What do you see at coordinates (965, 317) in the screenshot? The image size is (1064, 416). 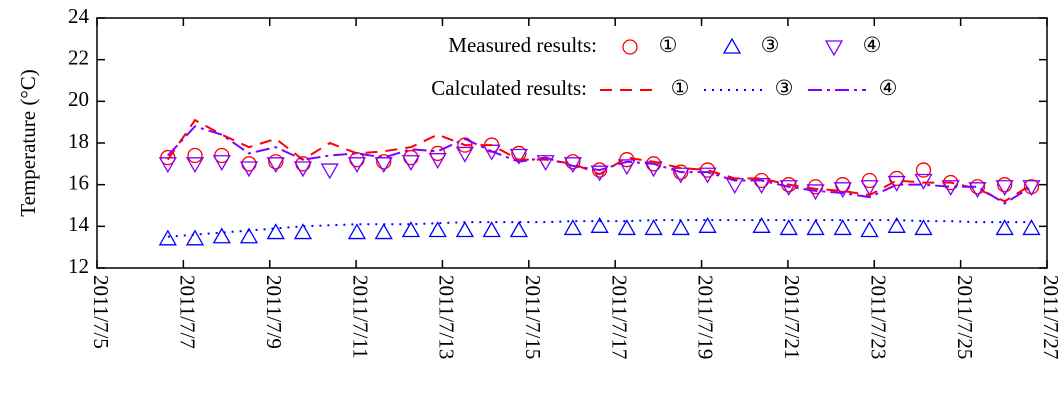 I see `x-tick-label: 2011/7/25` at bounding box center [965, 317].